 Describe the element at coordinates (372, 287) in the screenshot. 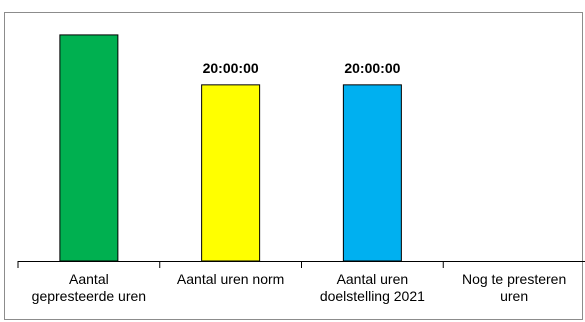

I see `category-tick-label: Aantal uren doelstelling 2021` at that location.